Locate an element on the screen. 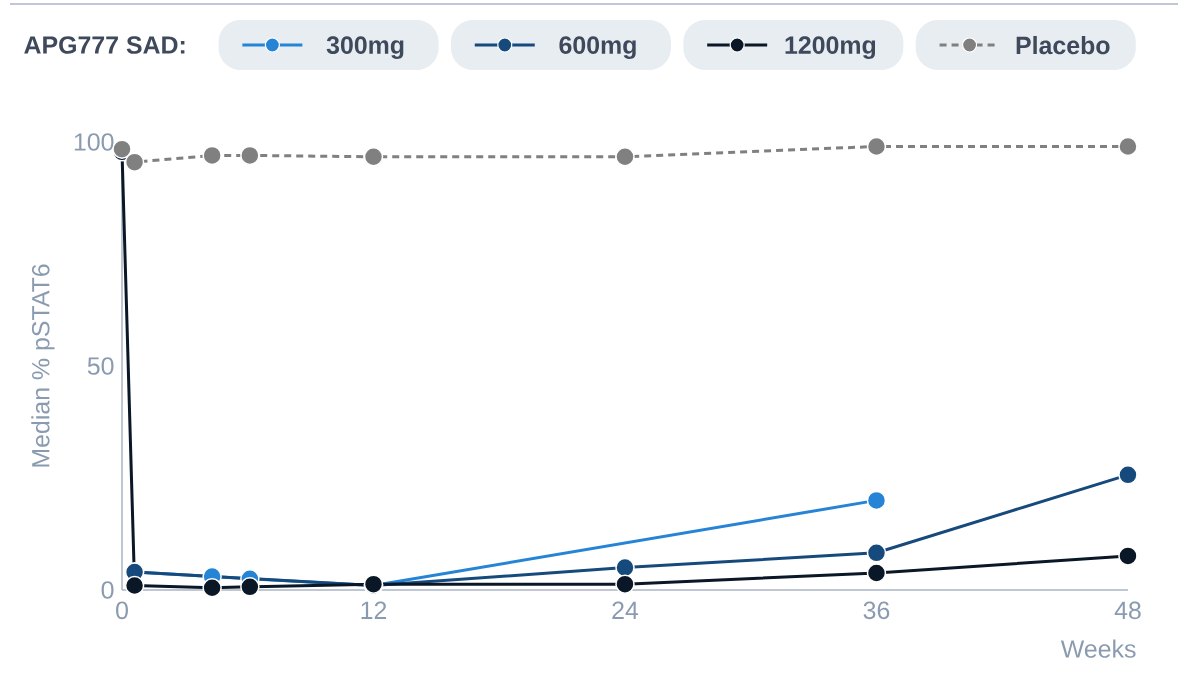 The image size is (1188, 683). y-tick-label: 50 is located at coordinates (100, 366).